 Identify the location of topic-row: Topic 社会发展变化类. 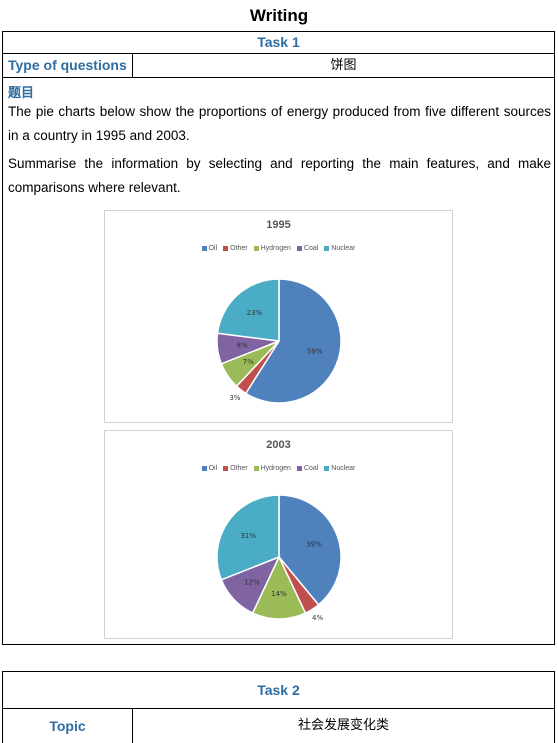
(278, 726).